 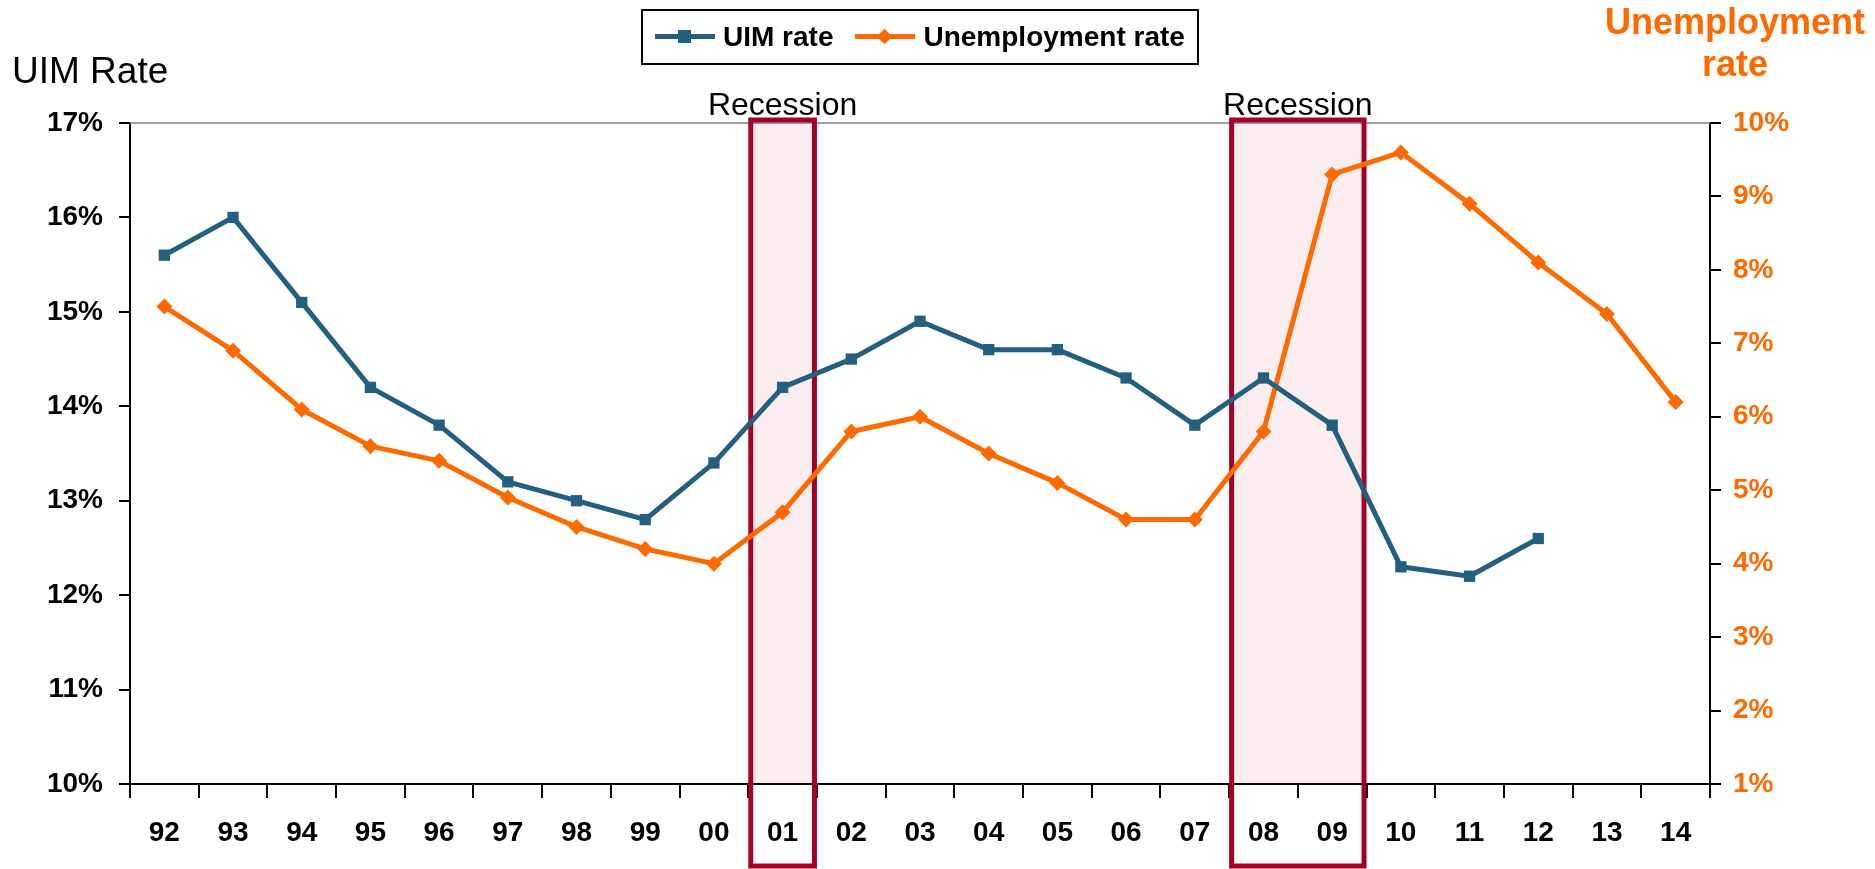 What do you see at coordinates (75, 216) in the screenshot?
I see `y-tick-label: 16%` at bounding box center [75, 216].